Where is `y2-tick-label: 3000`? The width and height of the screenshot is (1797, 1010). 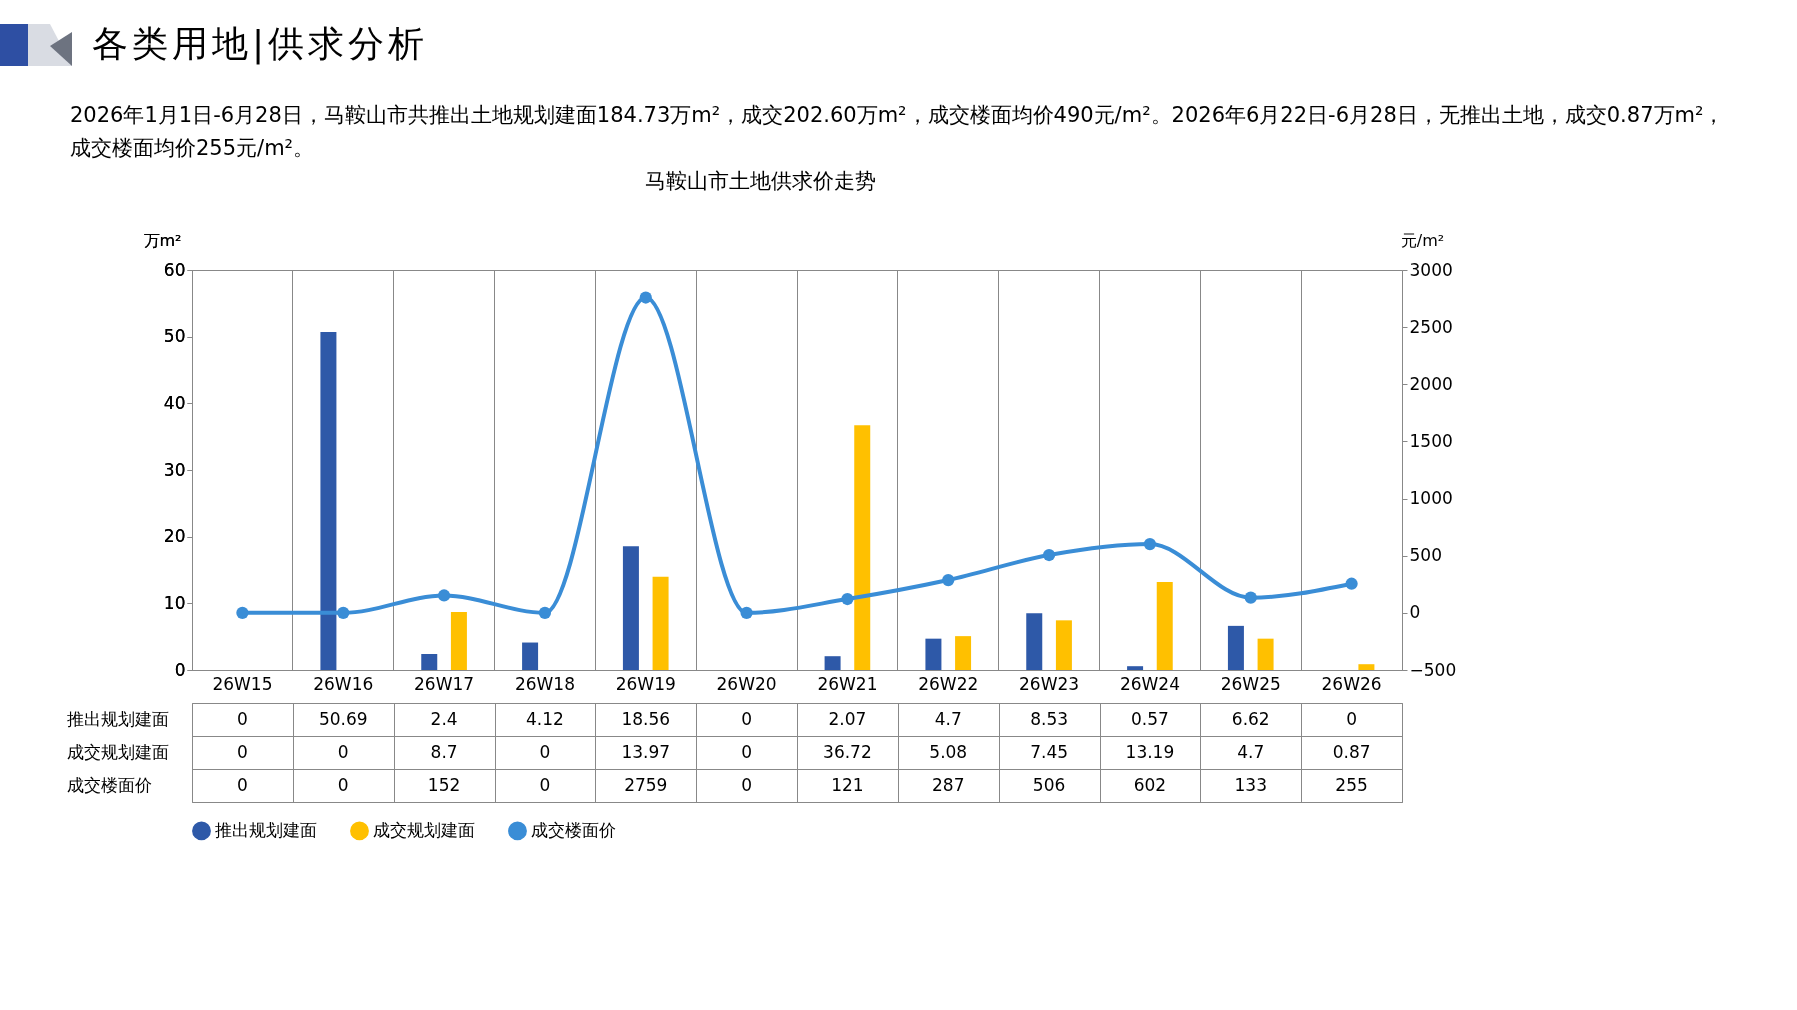
y2-tick-label: 3000 is located at coordinates (1431, 269).